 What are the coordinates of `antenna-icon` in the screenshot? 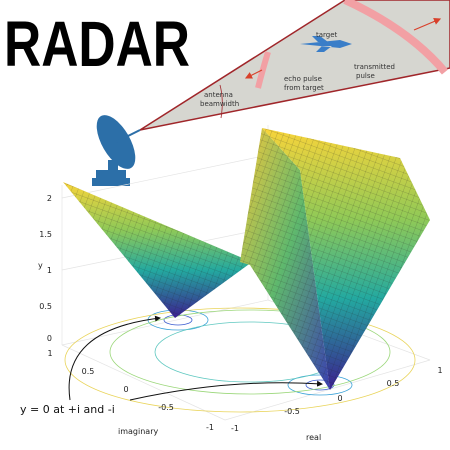 It's located at (116, 150).